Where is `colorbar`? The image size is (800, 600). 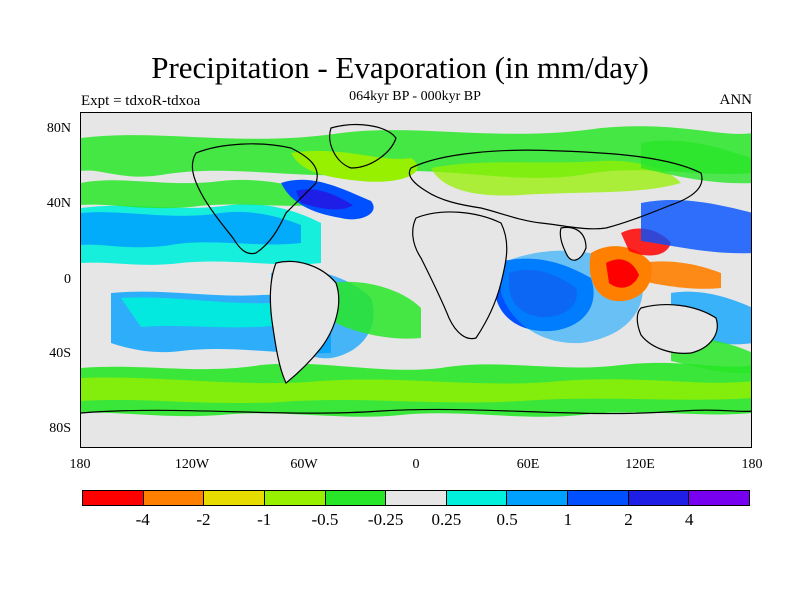
colorbar is located at coordinates (416, 498).